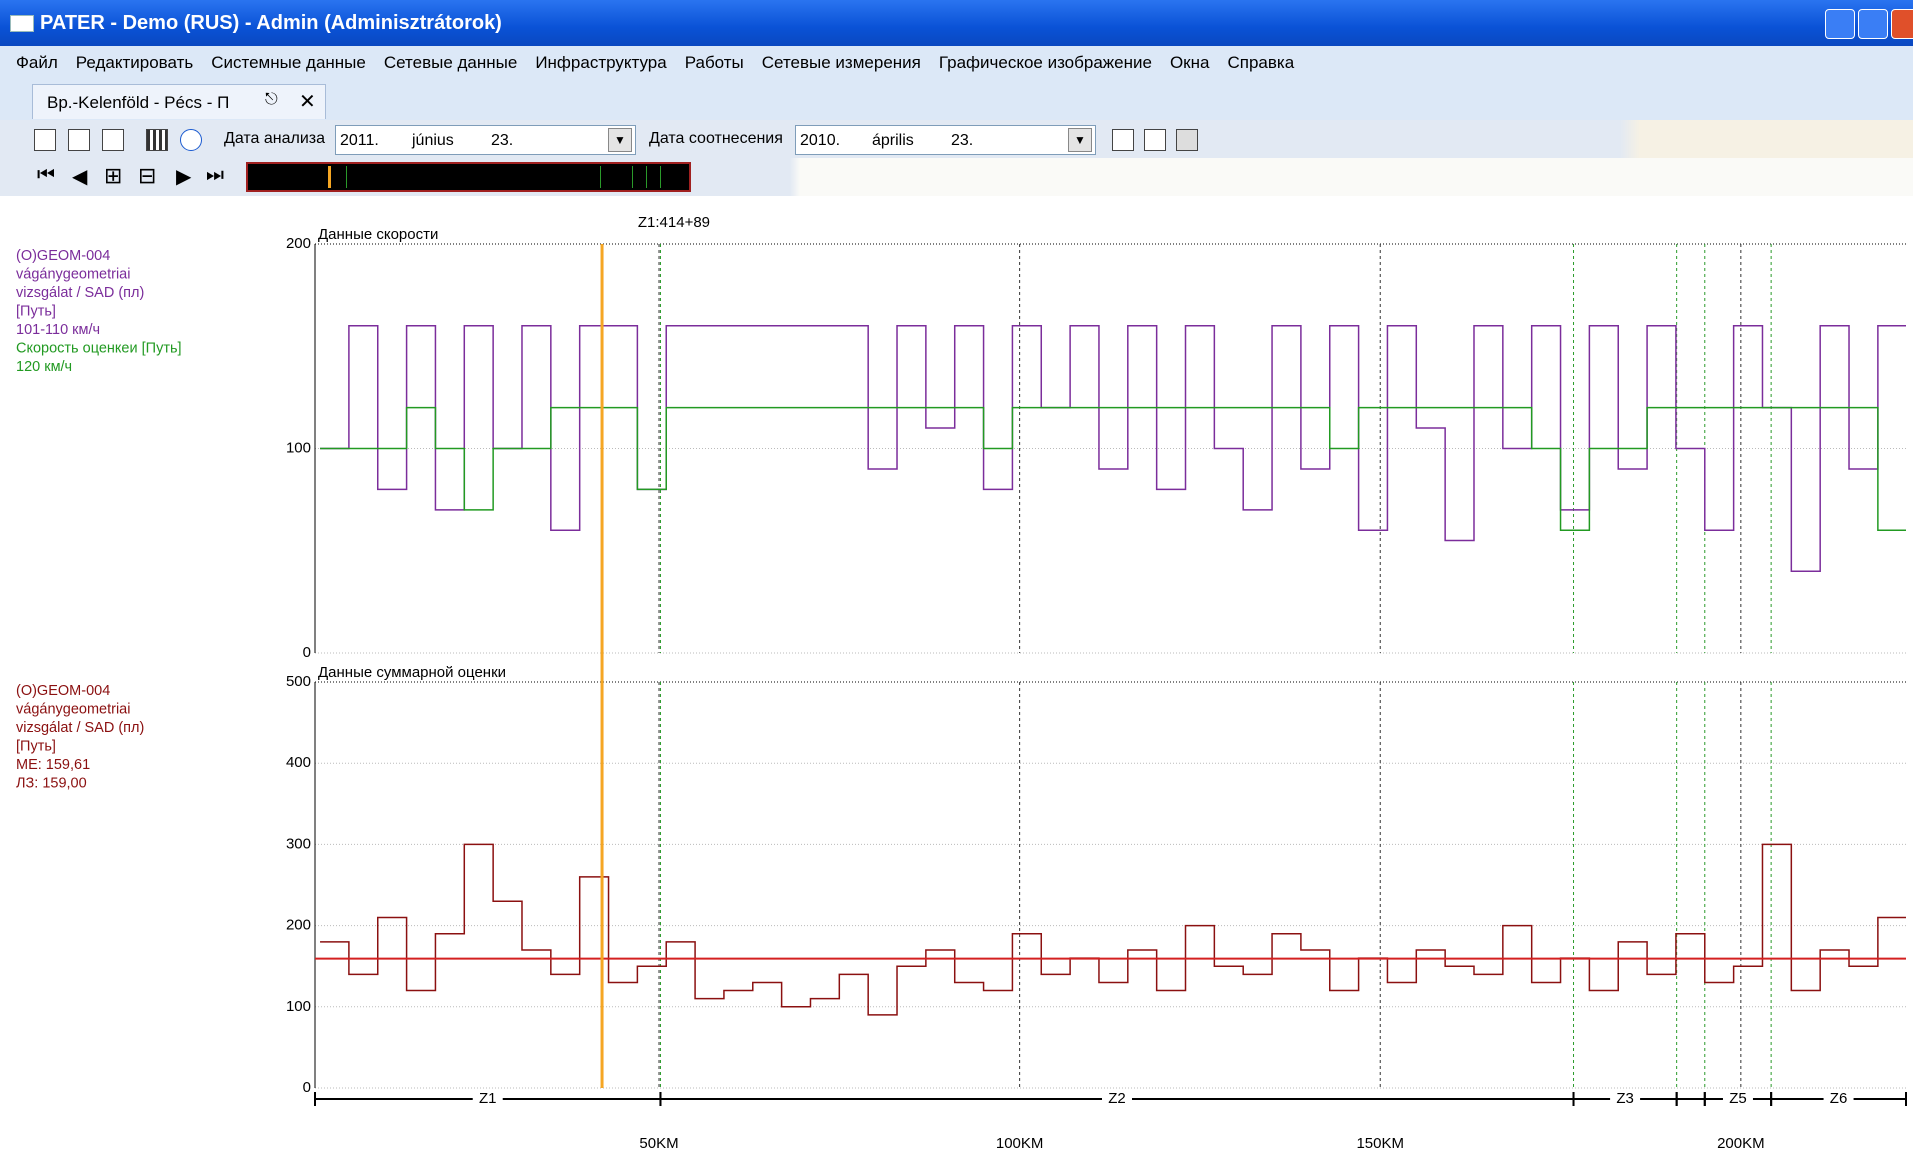  Describe the element at coordinates (275, 138) in the screenshot. I see `analysis-label: Дата анализа` at that location.